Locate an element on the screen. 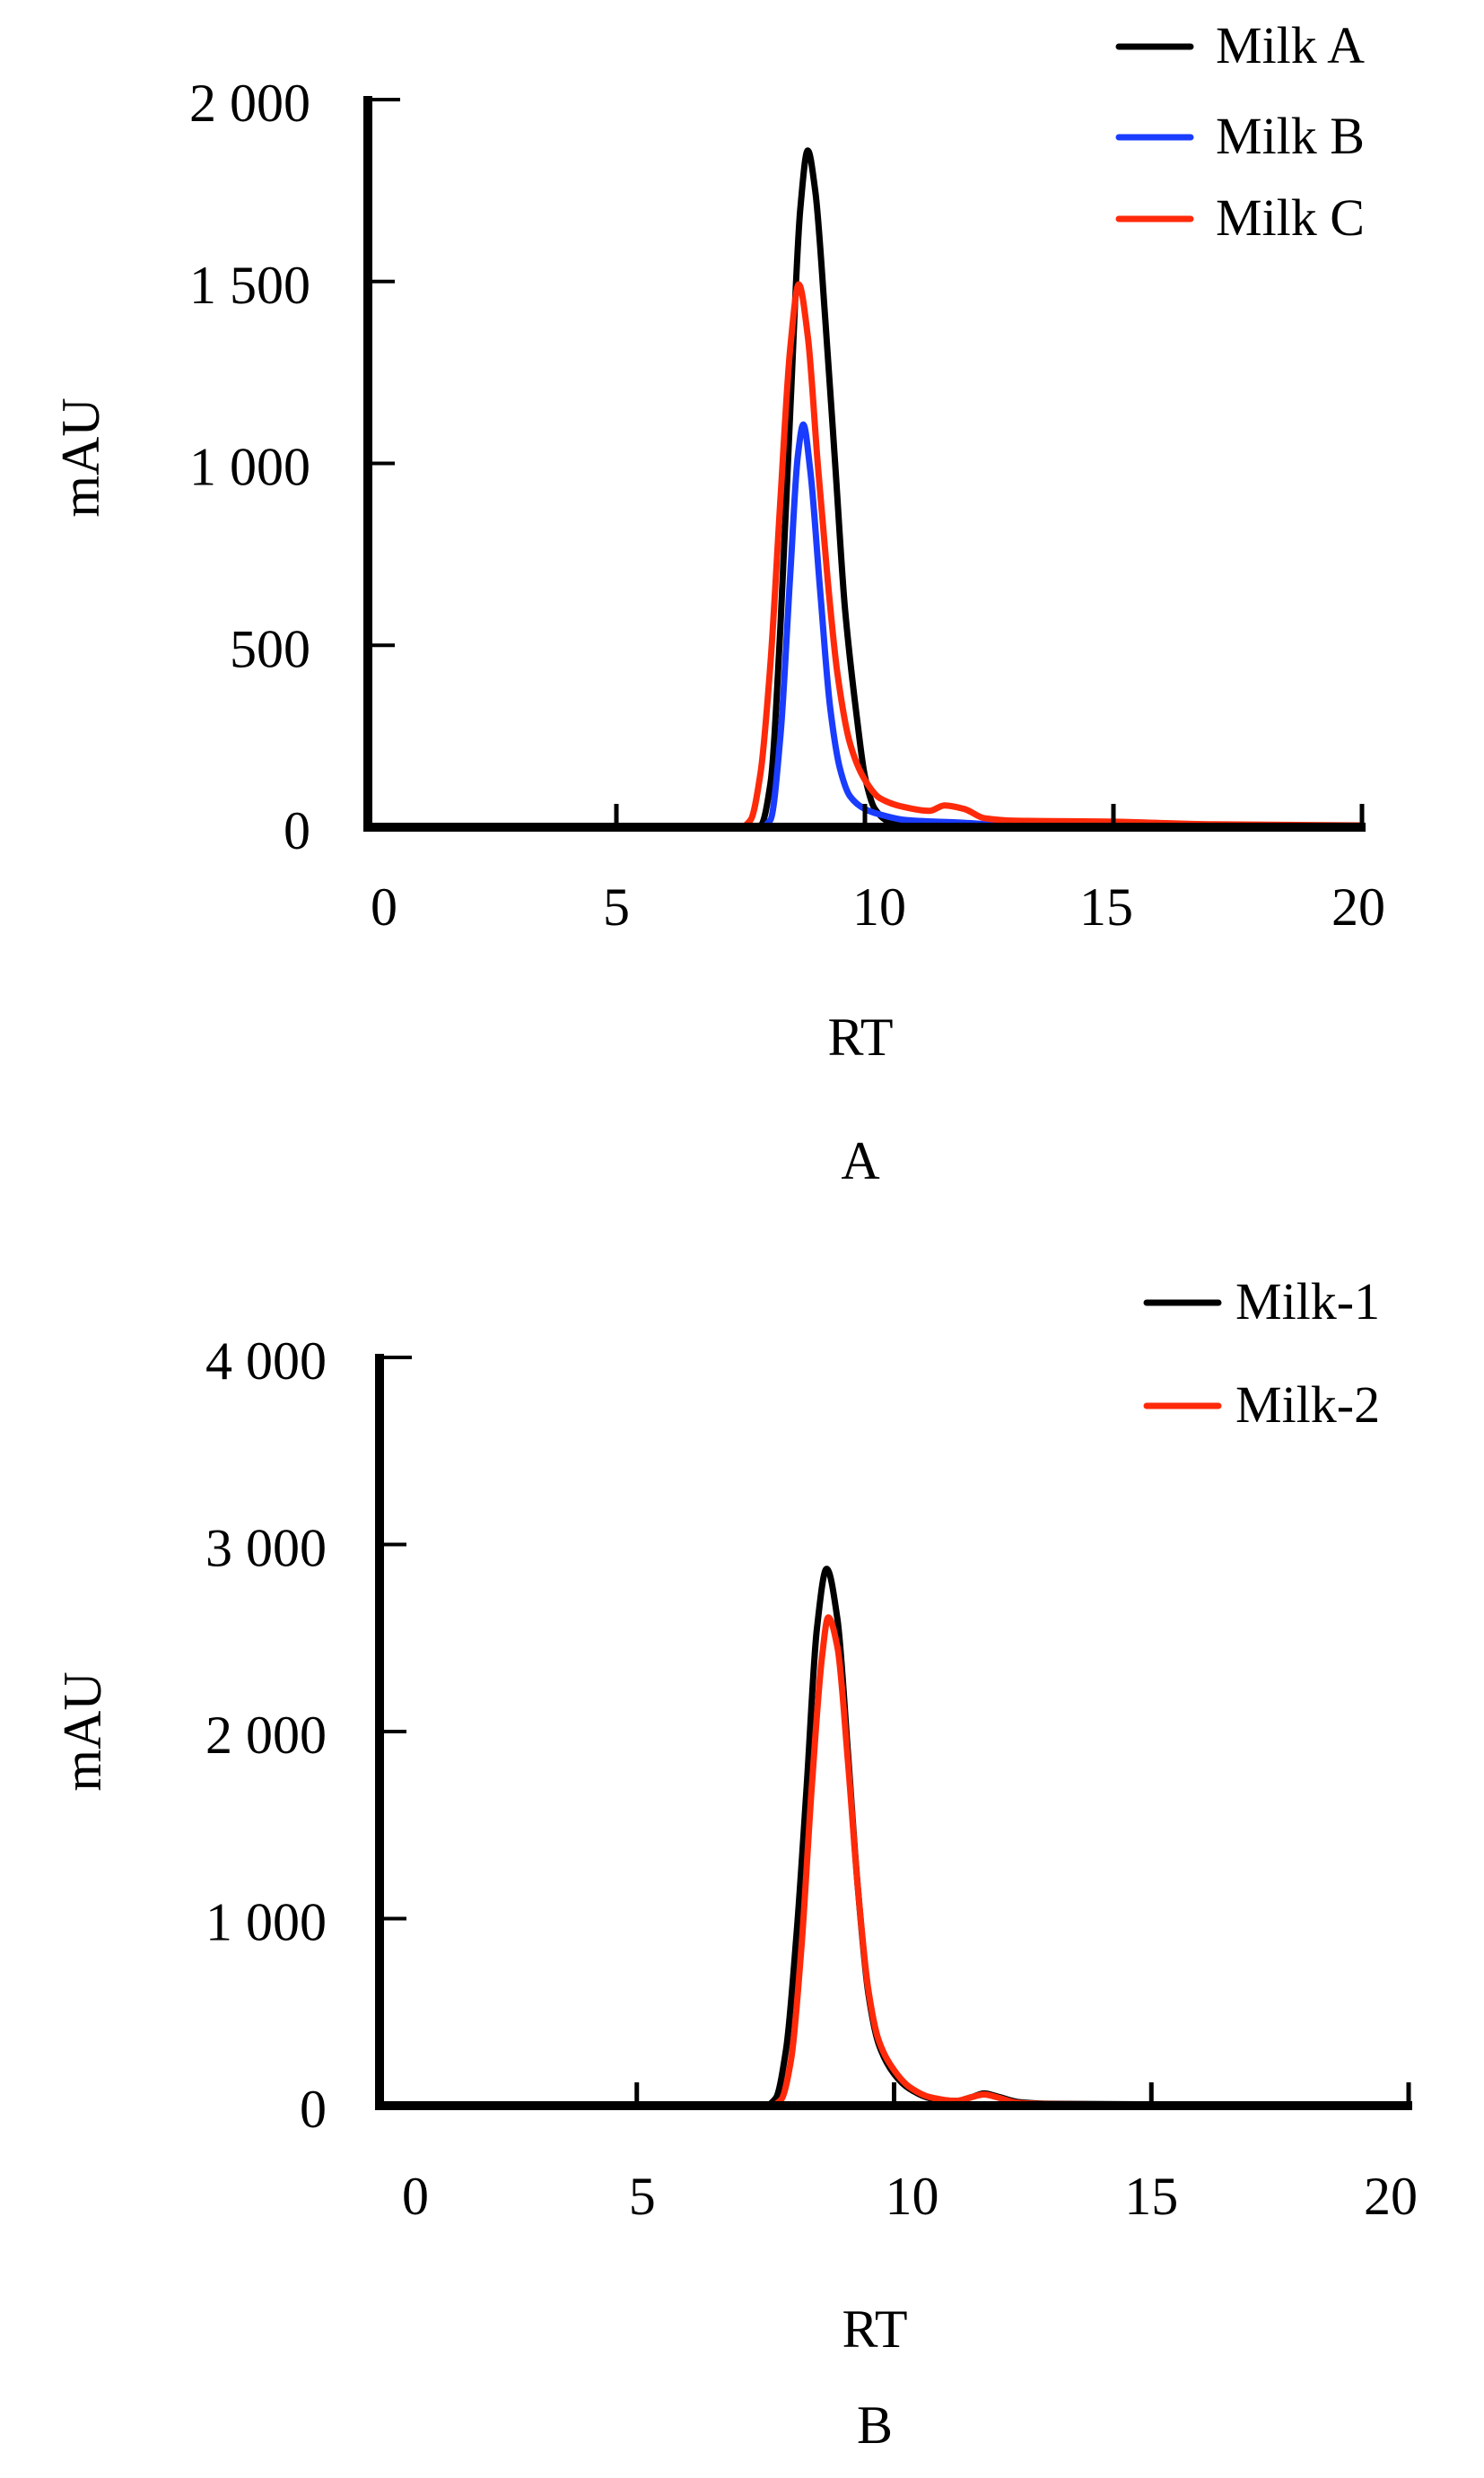 This screenshot has width=1484, height=2478. legend: Milk-1 Milk-2 is located at coordinates (1262, 1353).